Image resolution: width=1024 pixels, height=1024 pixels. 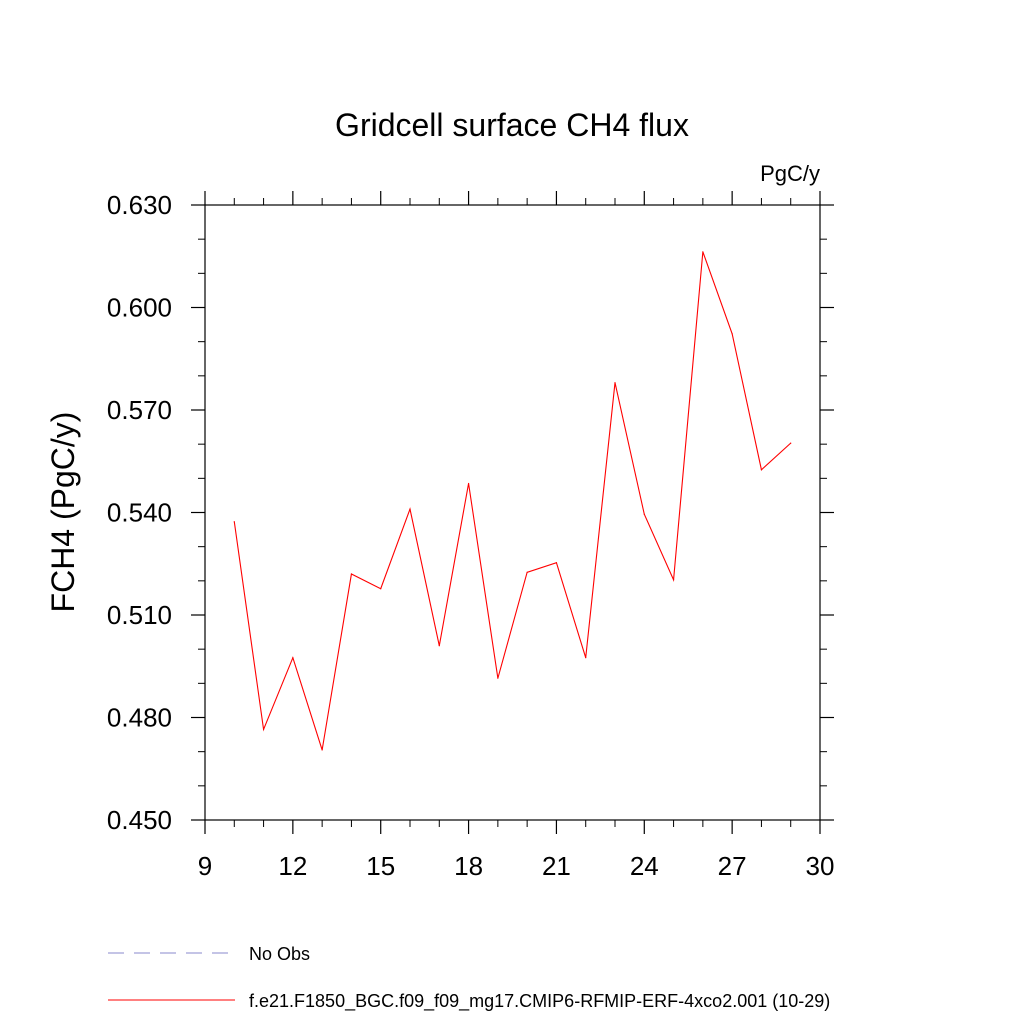 What do you see at coordinates (512, 125) in the screenshot?
I see `chart-title: Gridcell surface CH4 flux` at bounding box center [512, 125].